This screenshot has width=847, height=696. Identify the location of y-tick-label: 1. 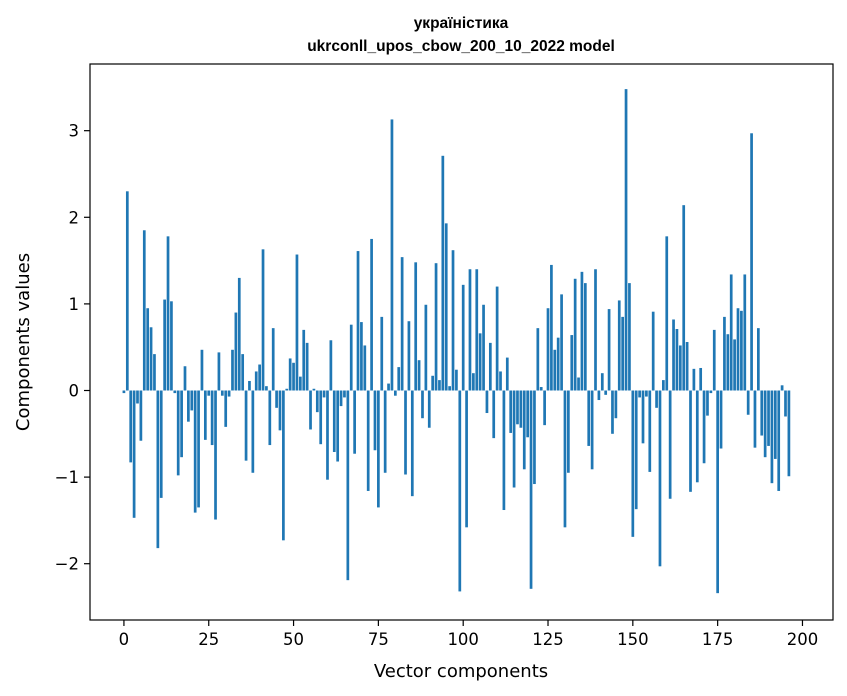
(74, 304).